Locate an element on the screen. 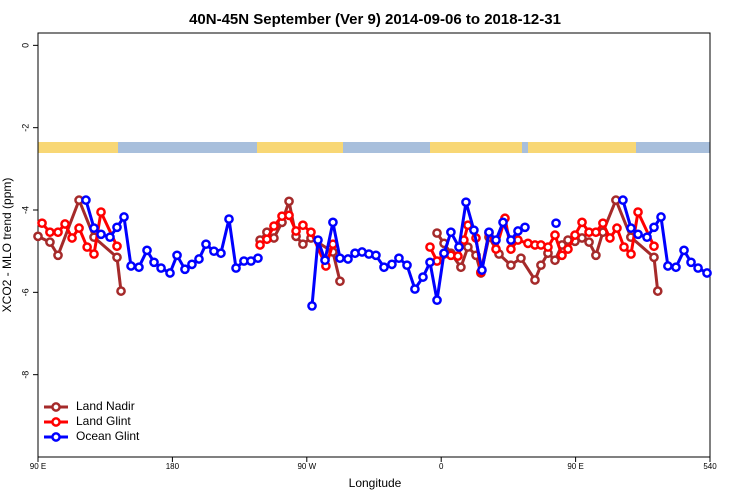 The image size is (750, 500). legend-label: Ocean Glint is located at coordinates (108, 436).